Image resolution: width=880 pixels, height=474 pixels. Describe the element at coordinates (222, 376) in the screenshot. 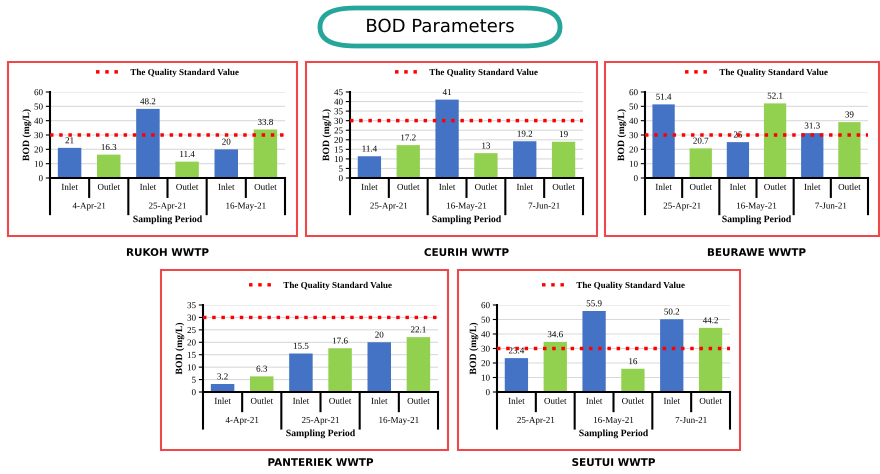

I see `data-label: 3.2` at that location.